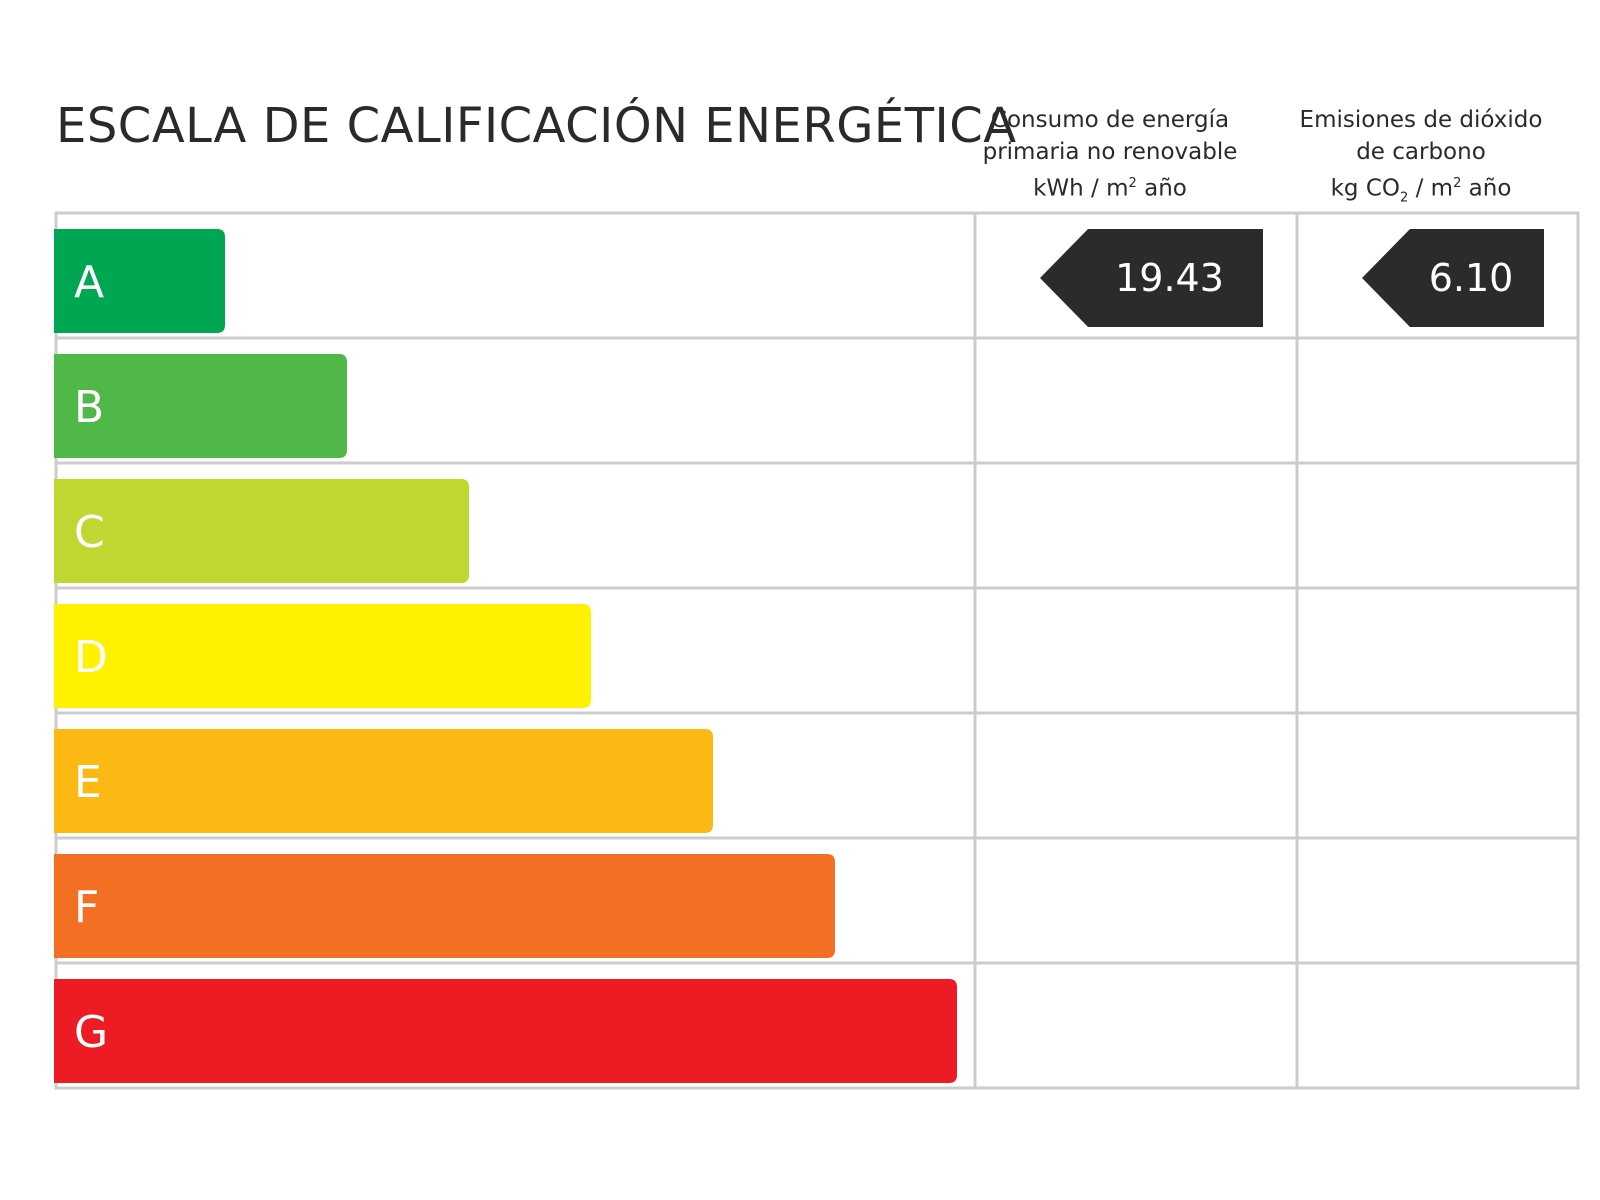 Image resolution: width=1600 pixels, height=1200 pixels. What do you see at coordinates (1421, 120) in the screenshot?
I see `emissions-header-line1: Emisiones de dióxido` at bounding box center [1421, 120].